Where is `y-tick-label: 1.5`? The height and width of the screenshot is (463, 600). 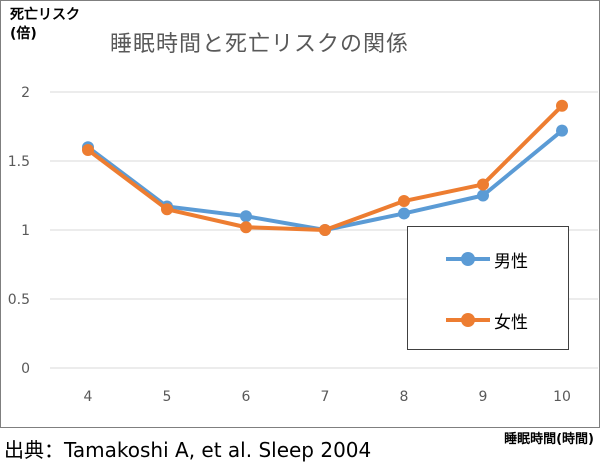 y-tick-label: 1.5 is located at coordinates (19, 162).